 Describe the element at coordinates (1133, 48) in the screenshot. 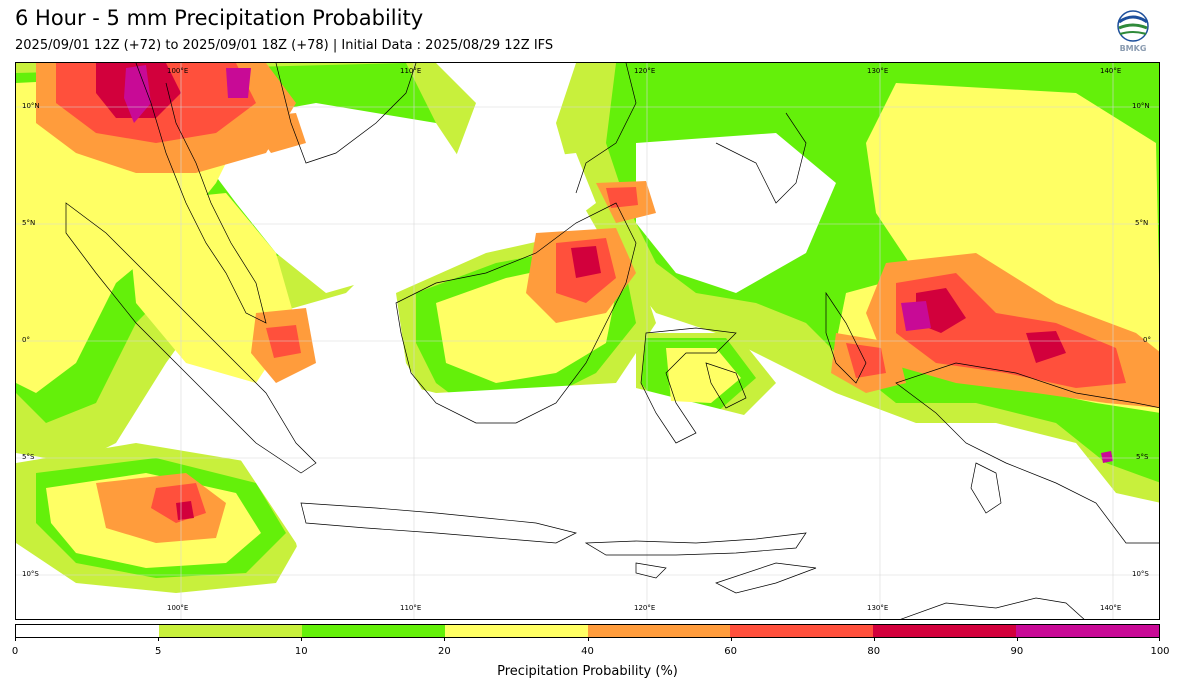

I see `logo-text: BMKG` at that location.